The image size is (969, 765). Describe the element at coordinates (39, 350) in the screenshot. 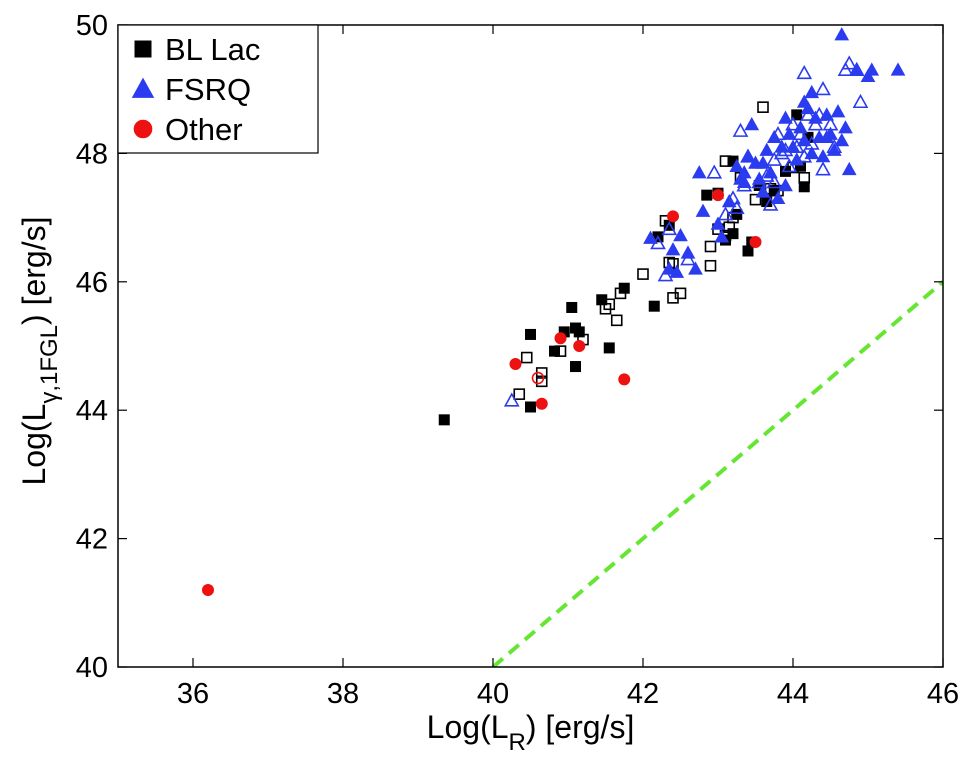

I see `y-axis-label: Log(Lγ,1FGL) [erg/s]` at that location.